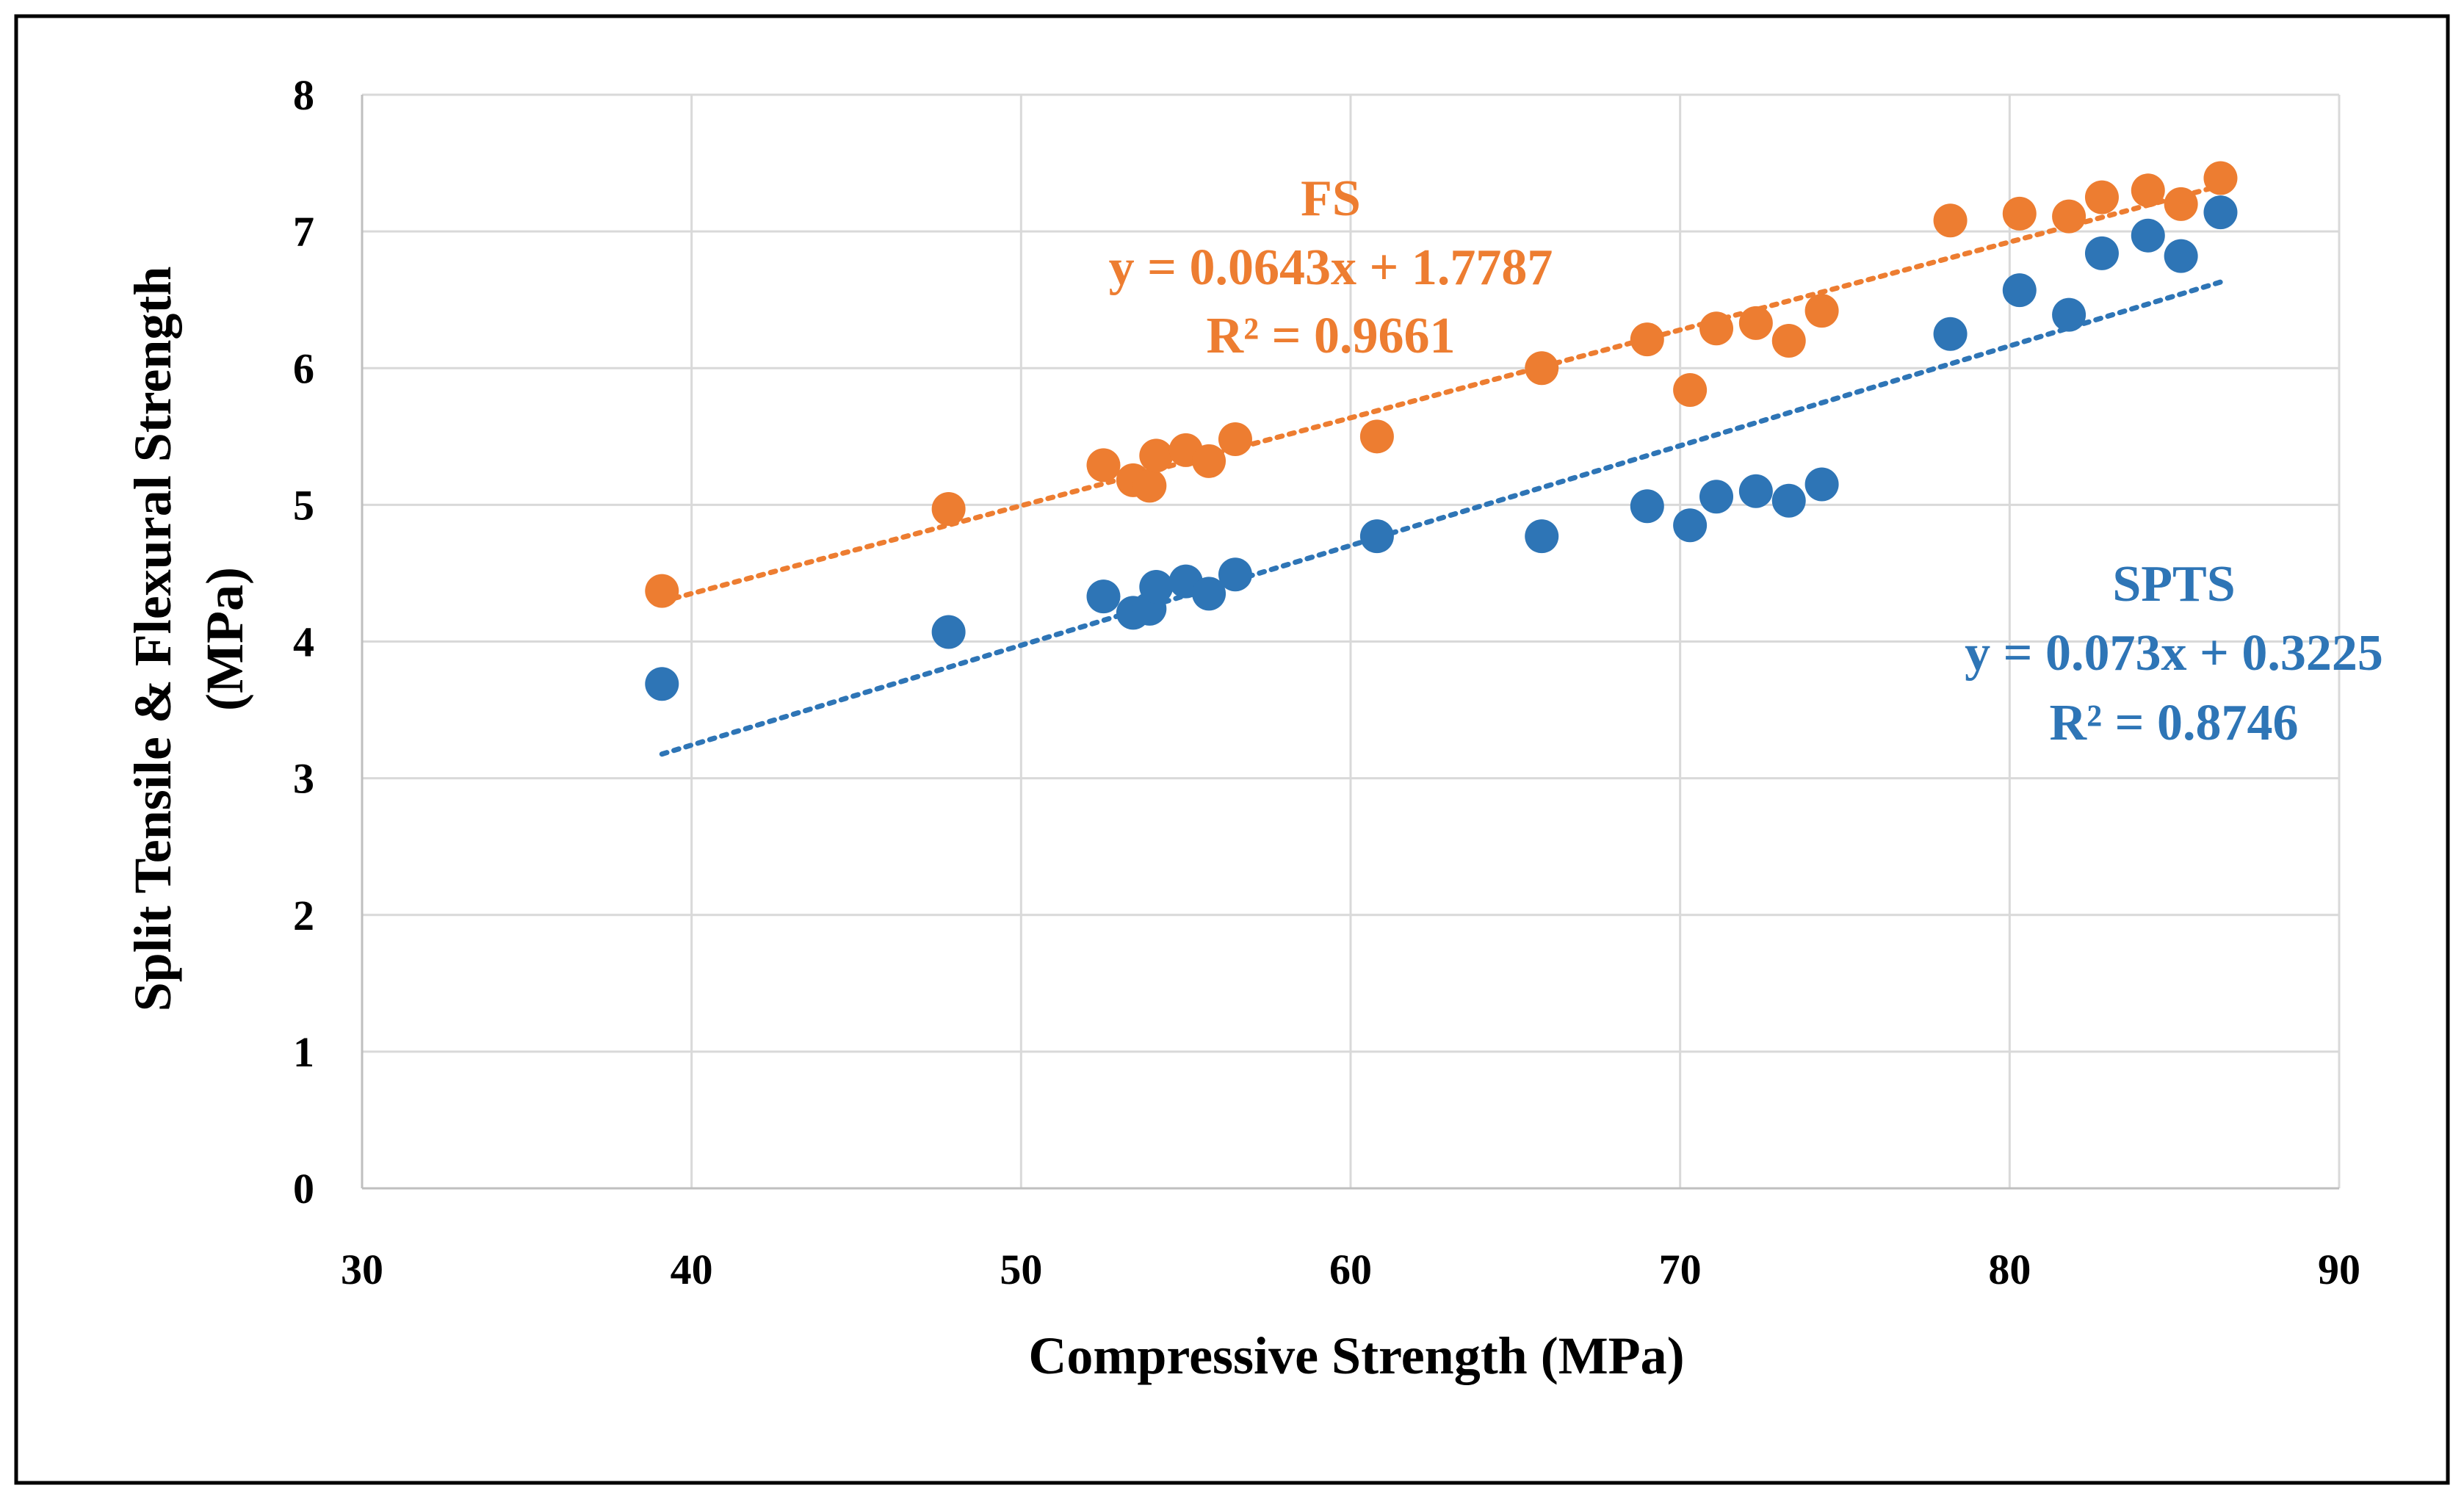 The image size is (2464, 1499). I want to click on fs-annotation-r2: R² = 0.9661, so click(1331, 336).